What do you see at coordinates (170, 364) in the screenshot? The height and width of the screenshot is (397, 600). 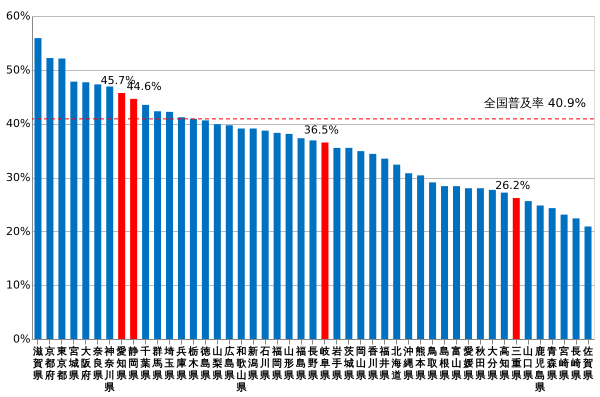 I see `x-tick-label: 埼玉県` at bounding box center [170, 364].